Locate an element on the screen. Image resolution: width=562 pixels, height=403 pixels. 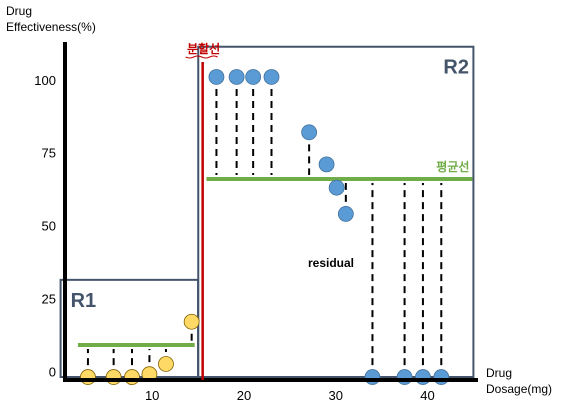
x-tick-label: 30 is located at coordinates (336, 395).